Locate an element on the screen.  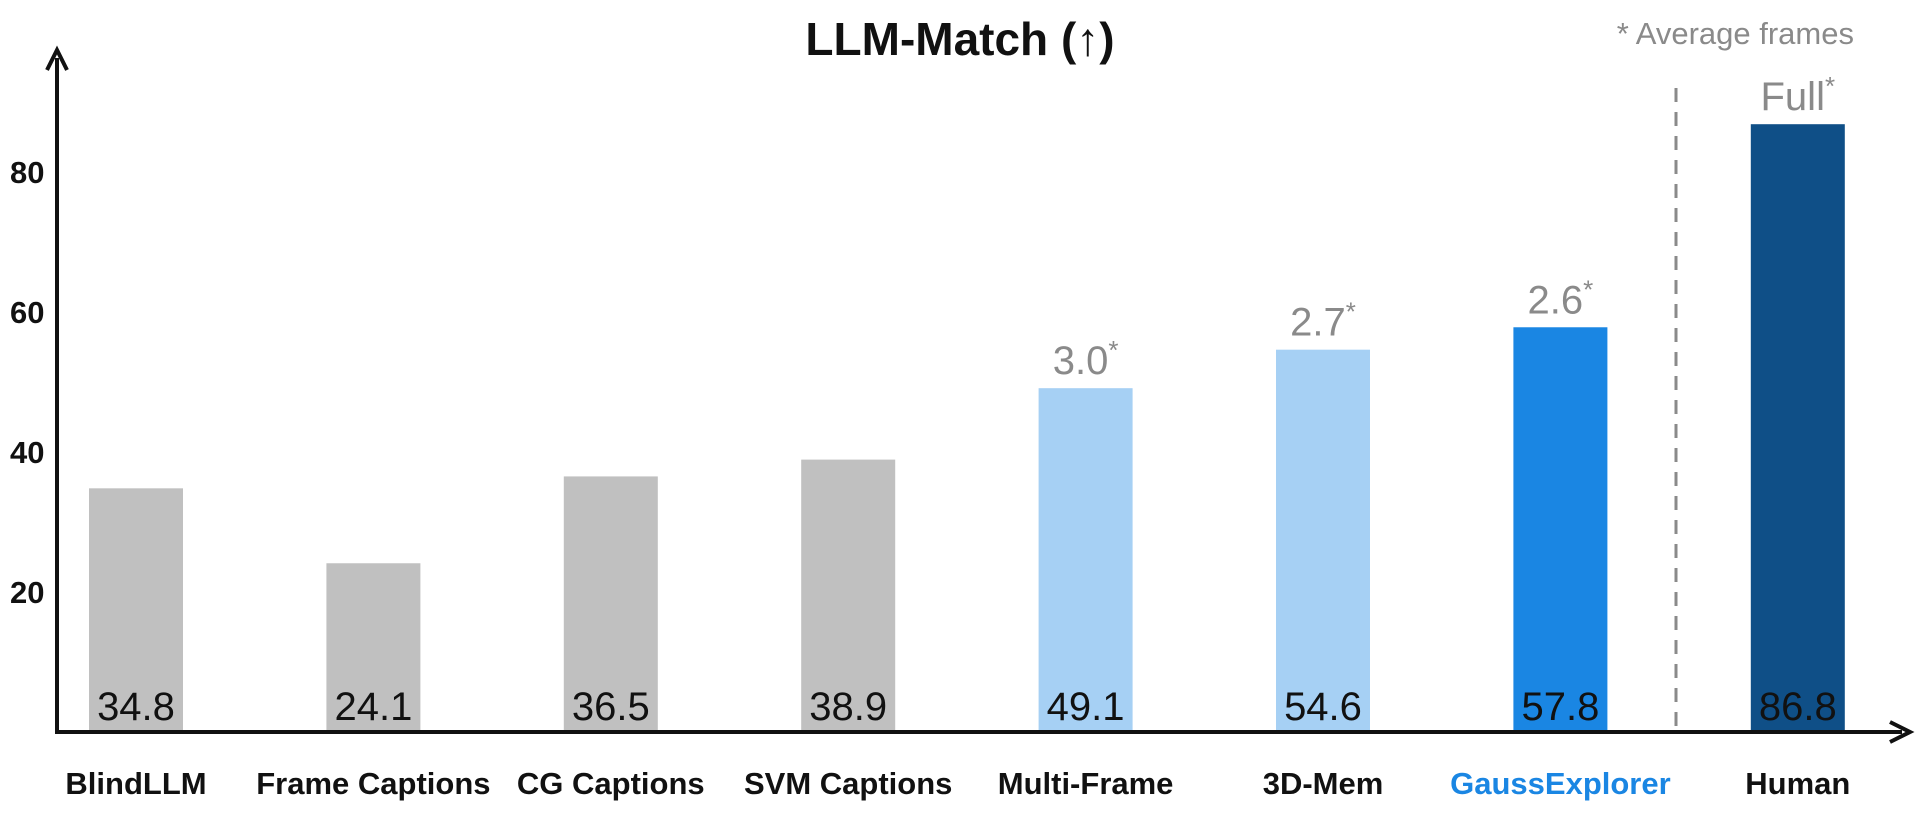
bar-value-label: 49.1 is located at coordinates (1086, 707).